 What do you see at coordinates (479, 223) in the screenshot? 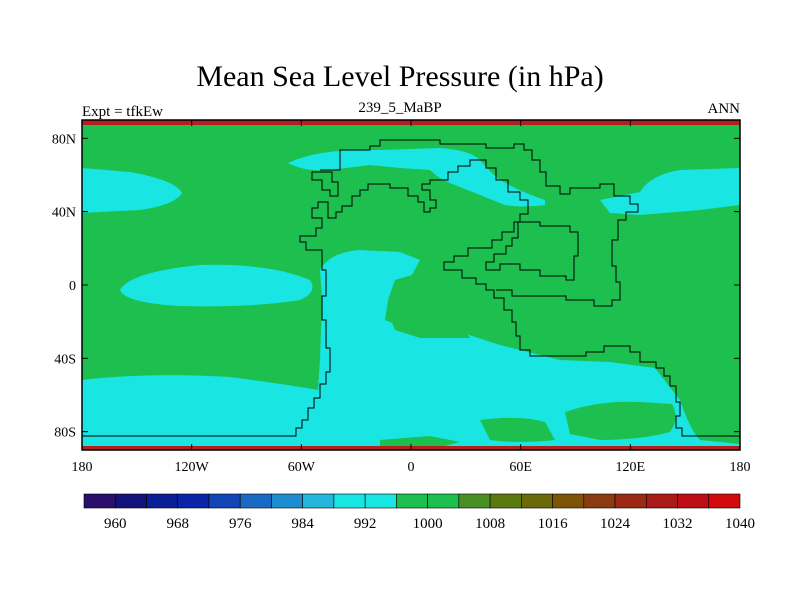
I see `coastline-northern-margin` at bounding box center [479, 223].